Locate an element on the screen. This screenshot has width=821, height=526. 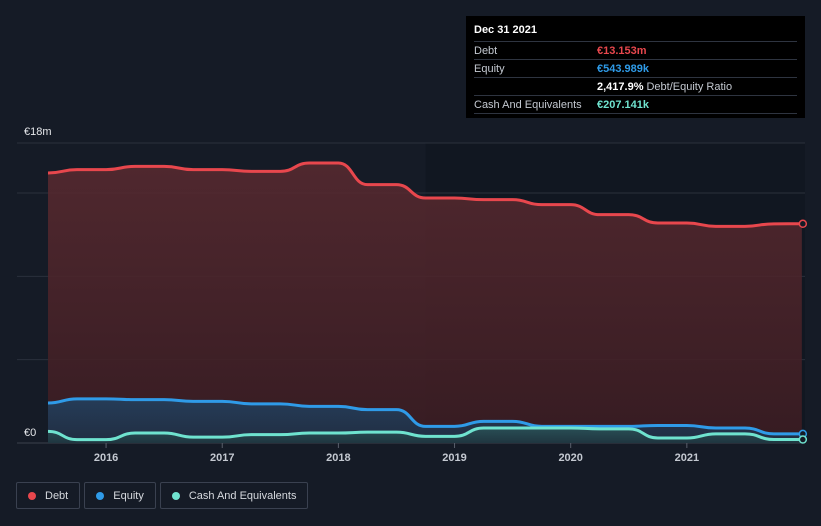
legend-label-debt: Debt is located at coordinates (57, 495).